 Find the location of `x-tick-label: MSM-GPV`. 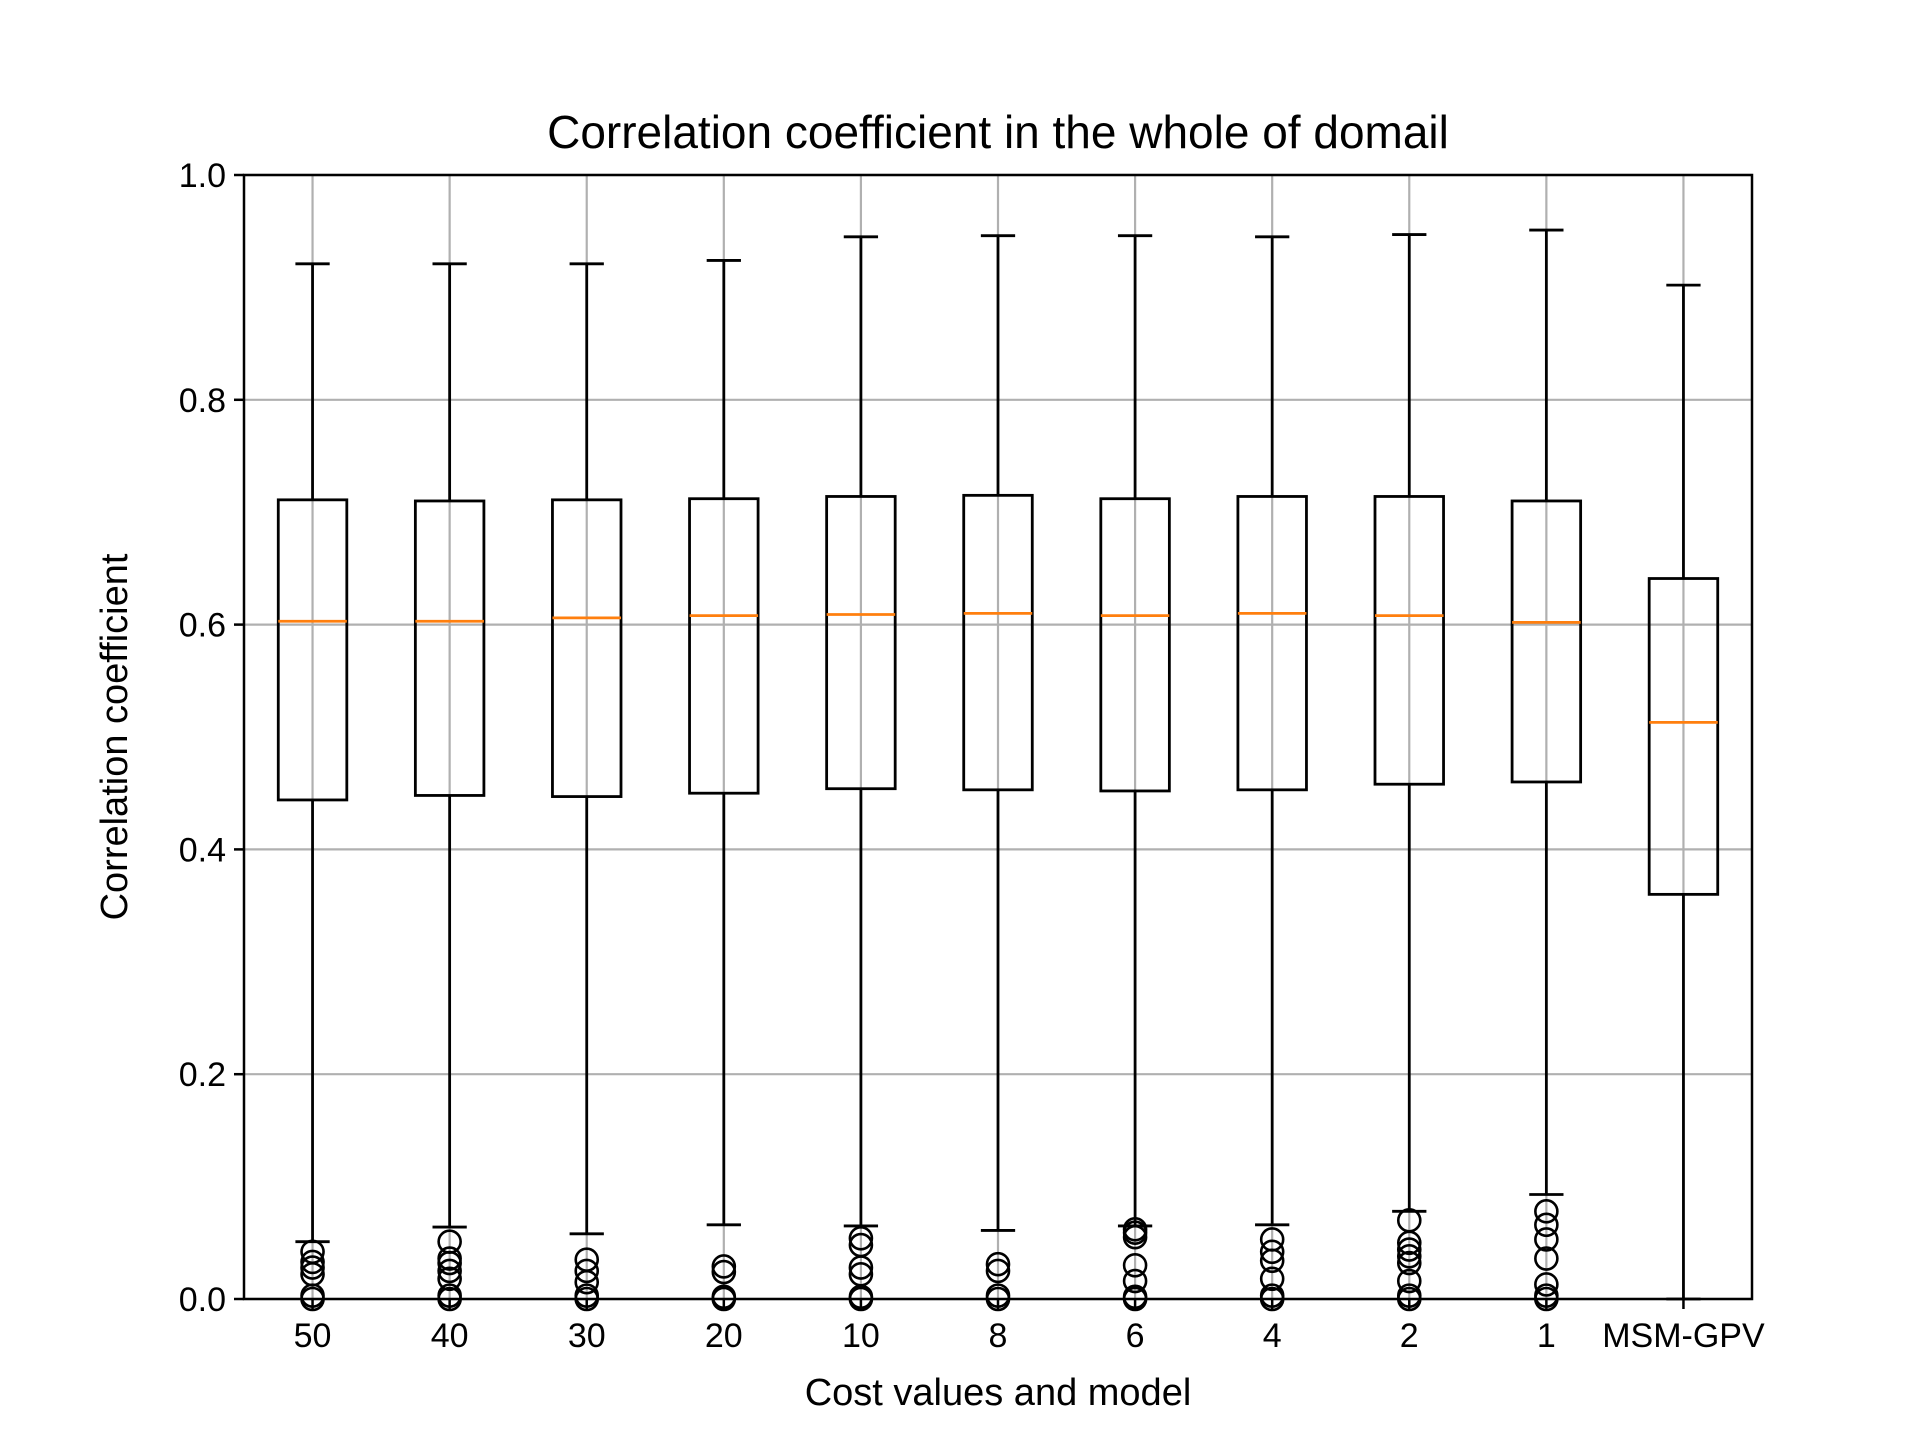

x-tick-label: MSM-GPV is located at coordinates (1683, 1336).